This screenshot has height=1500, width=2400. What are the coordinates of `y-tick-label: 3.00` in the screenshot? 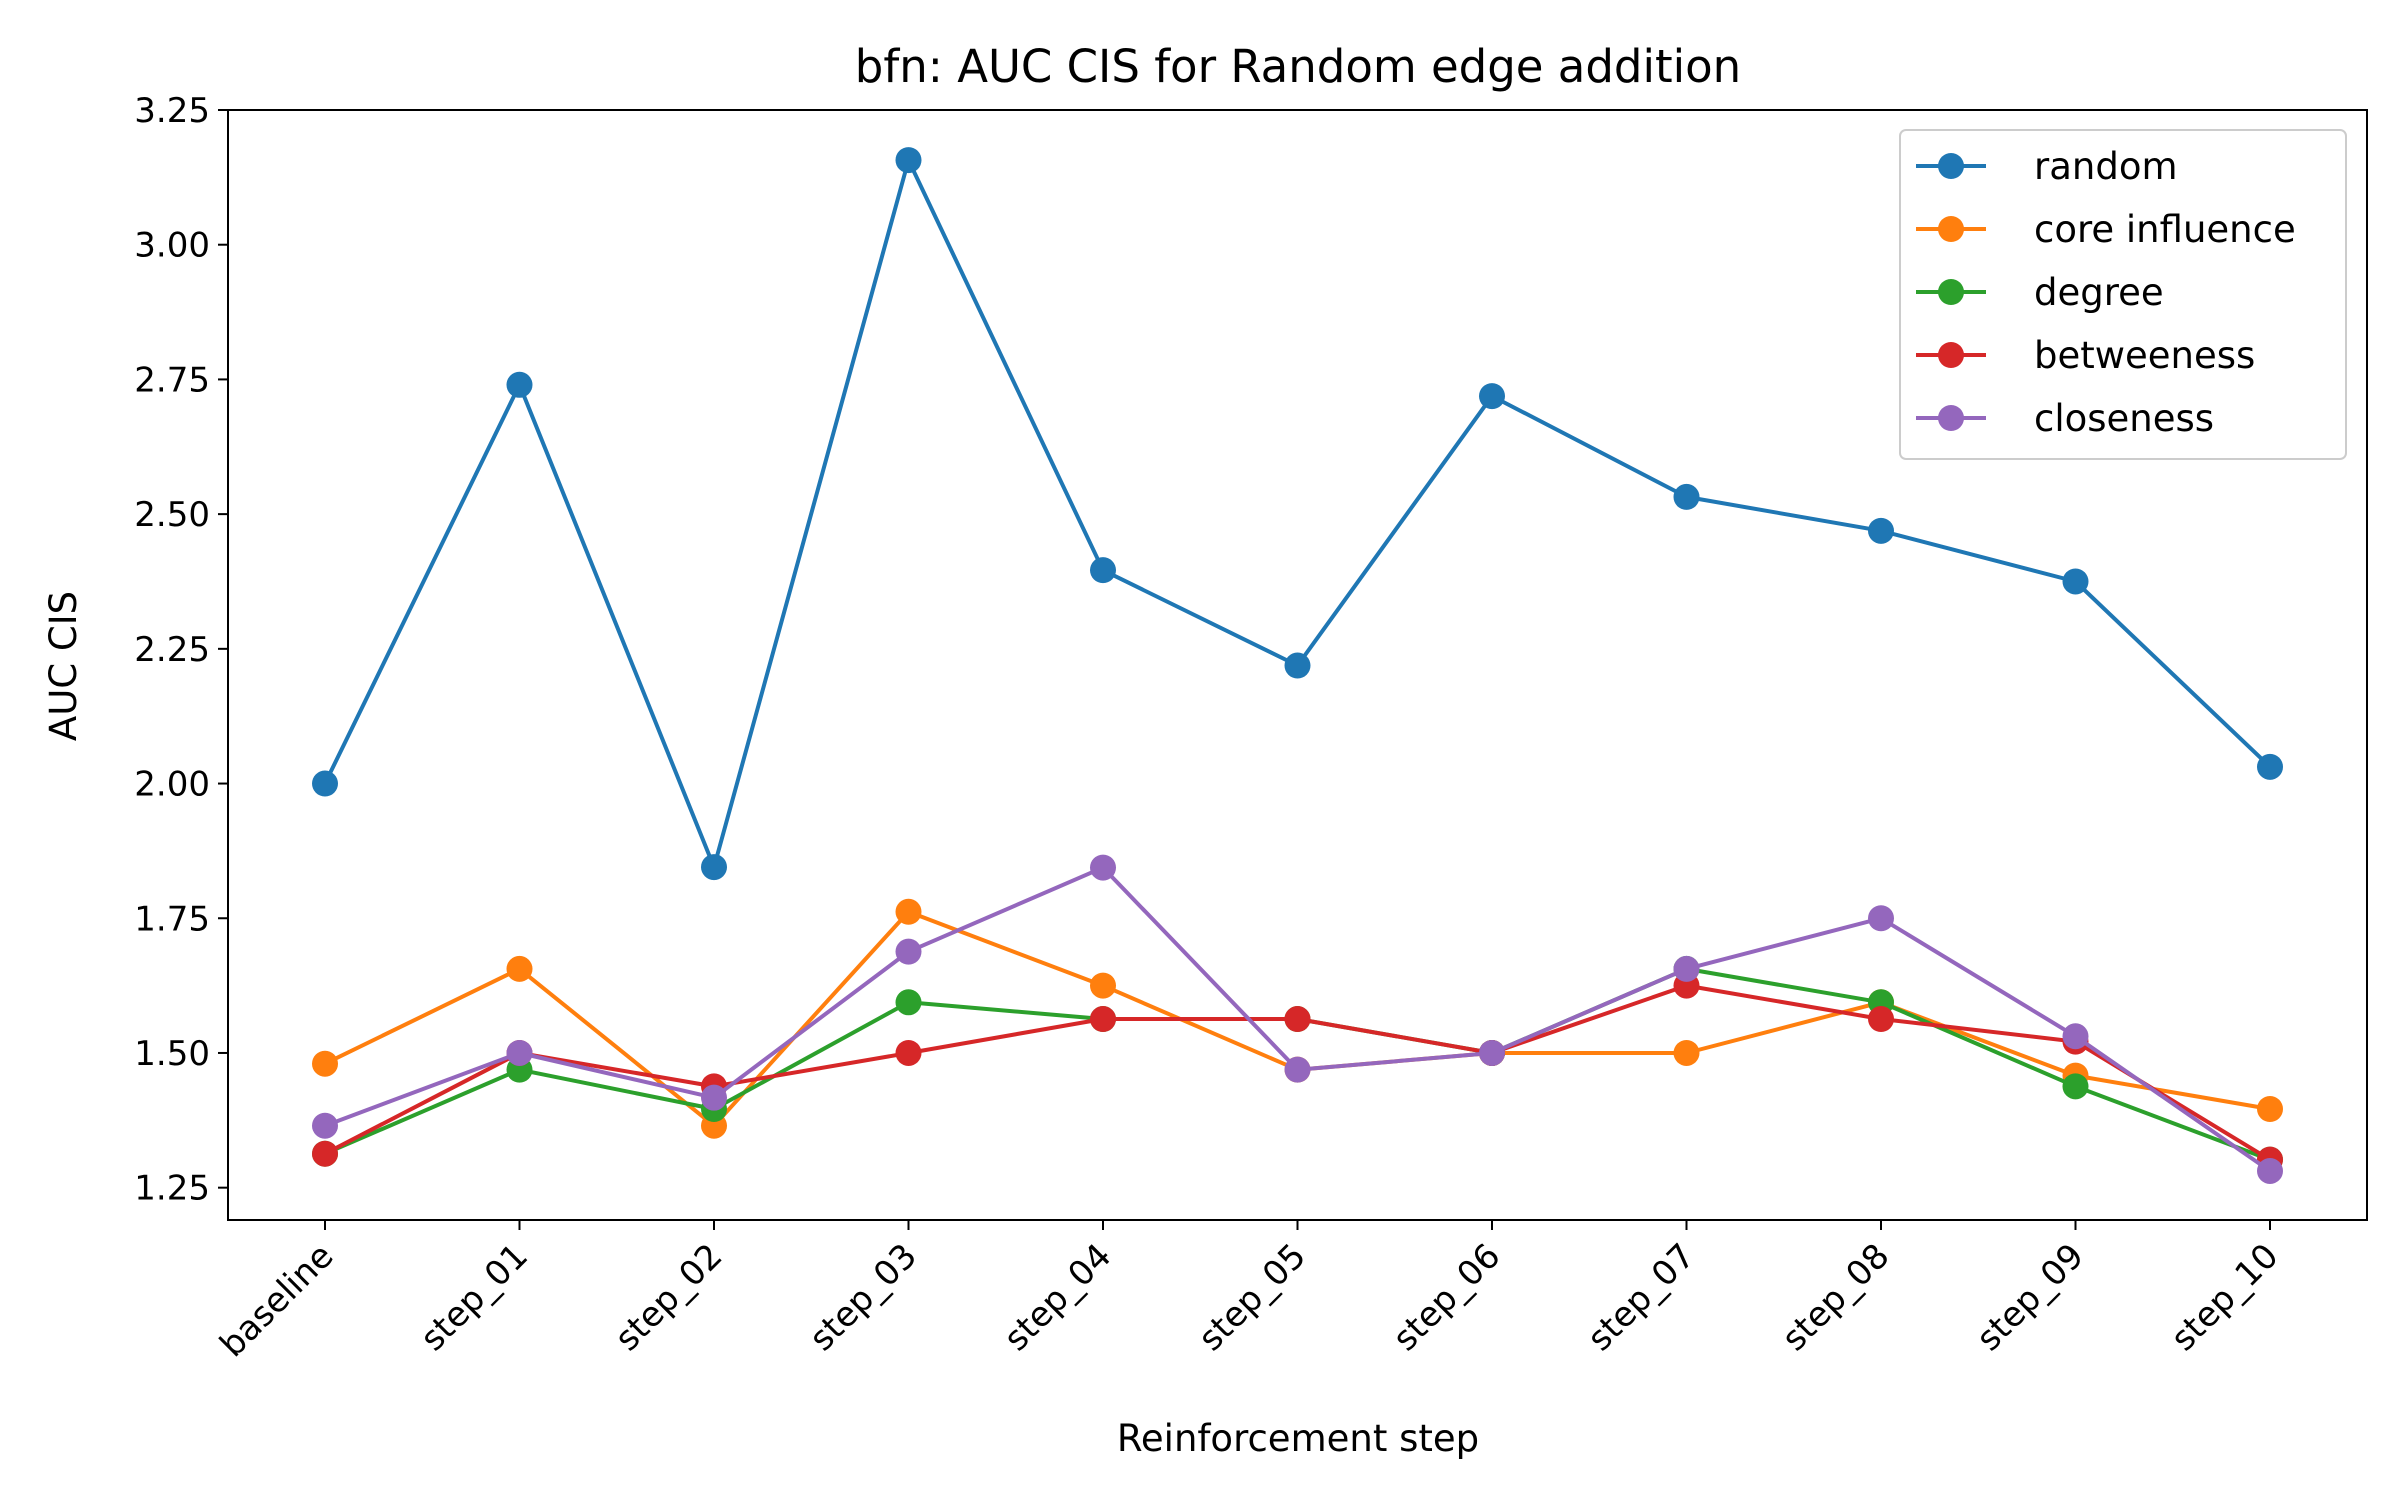 It's located at (172, 246).